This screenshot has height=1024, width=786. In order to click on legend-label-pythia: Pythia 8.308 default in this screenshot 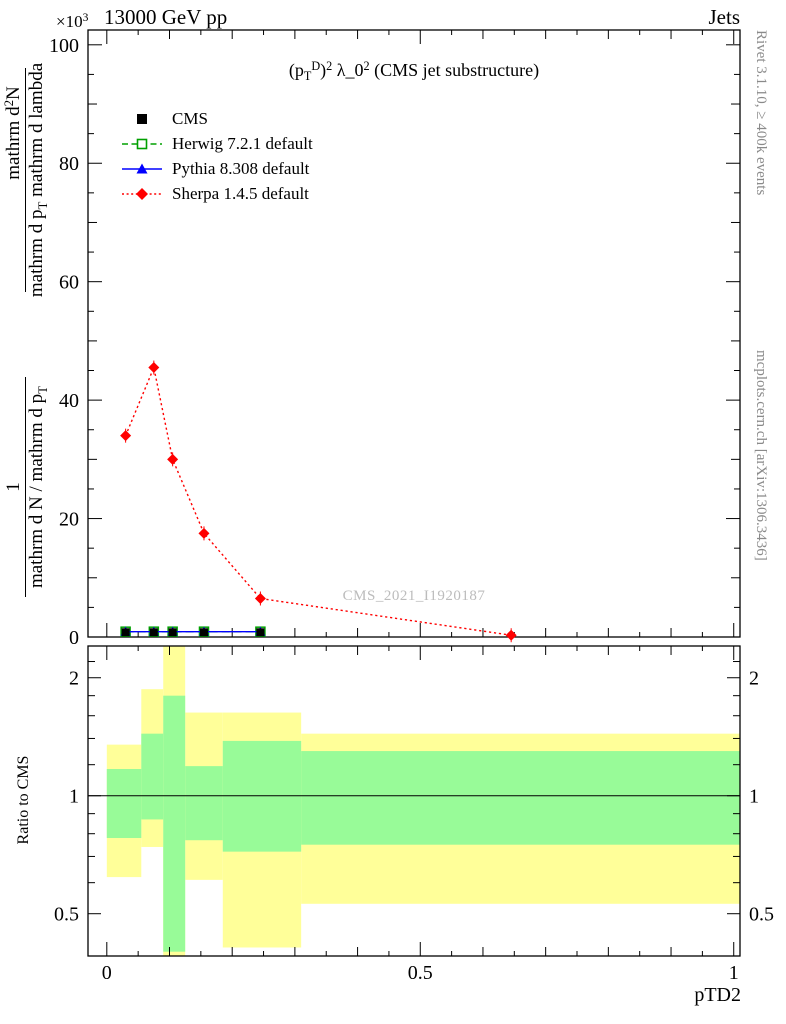, I will do `click(241, 168)`.